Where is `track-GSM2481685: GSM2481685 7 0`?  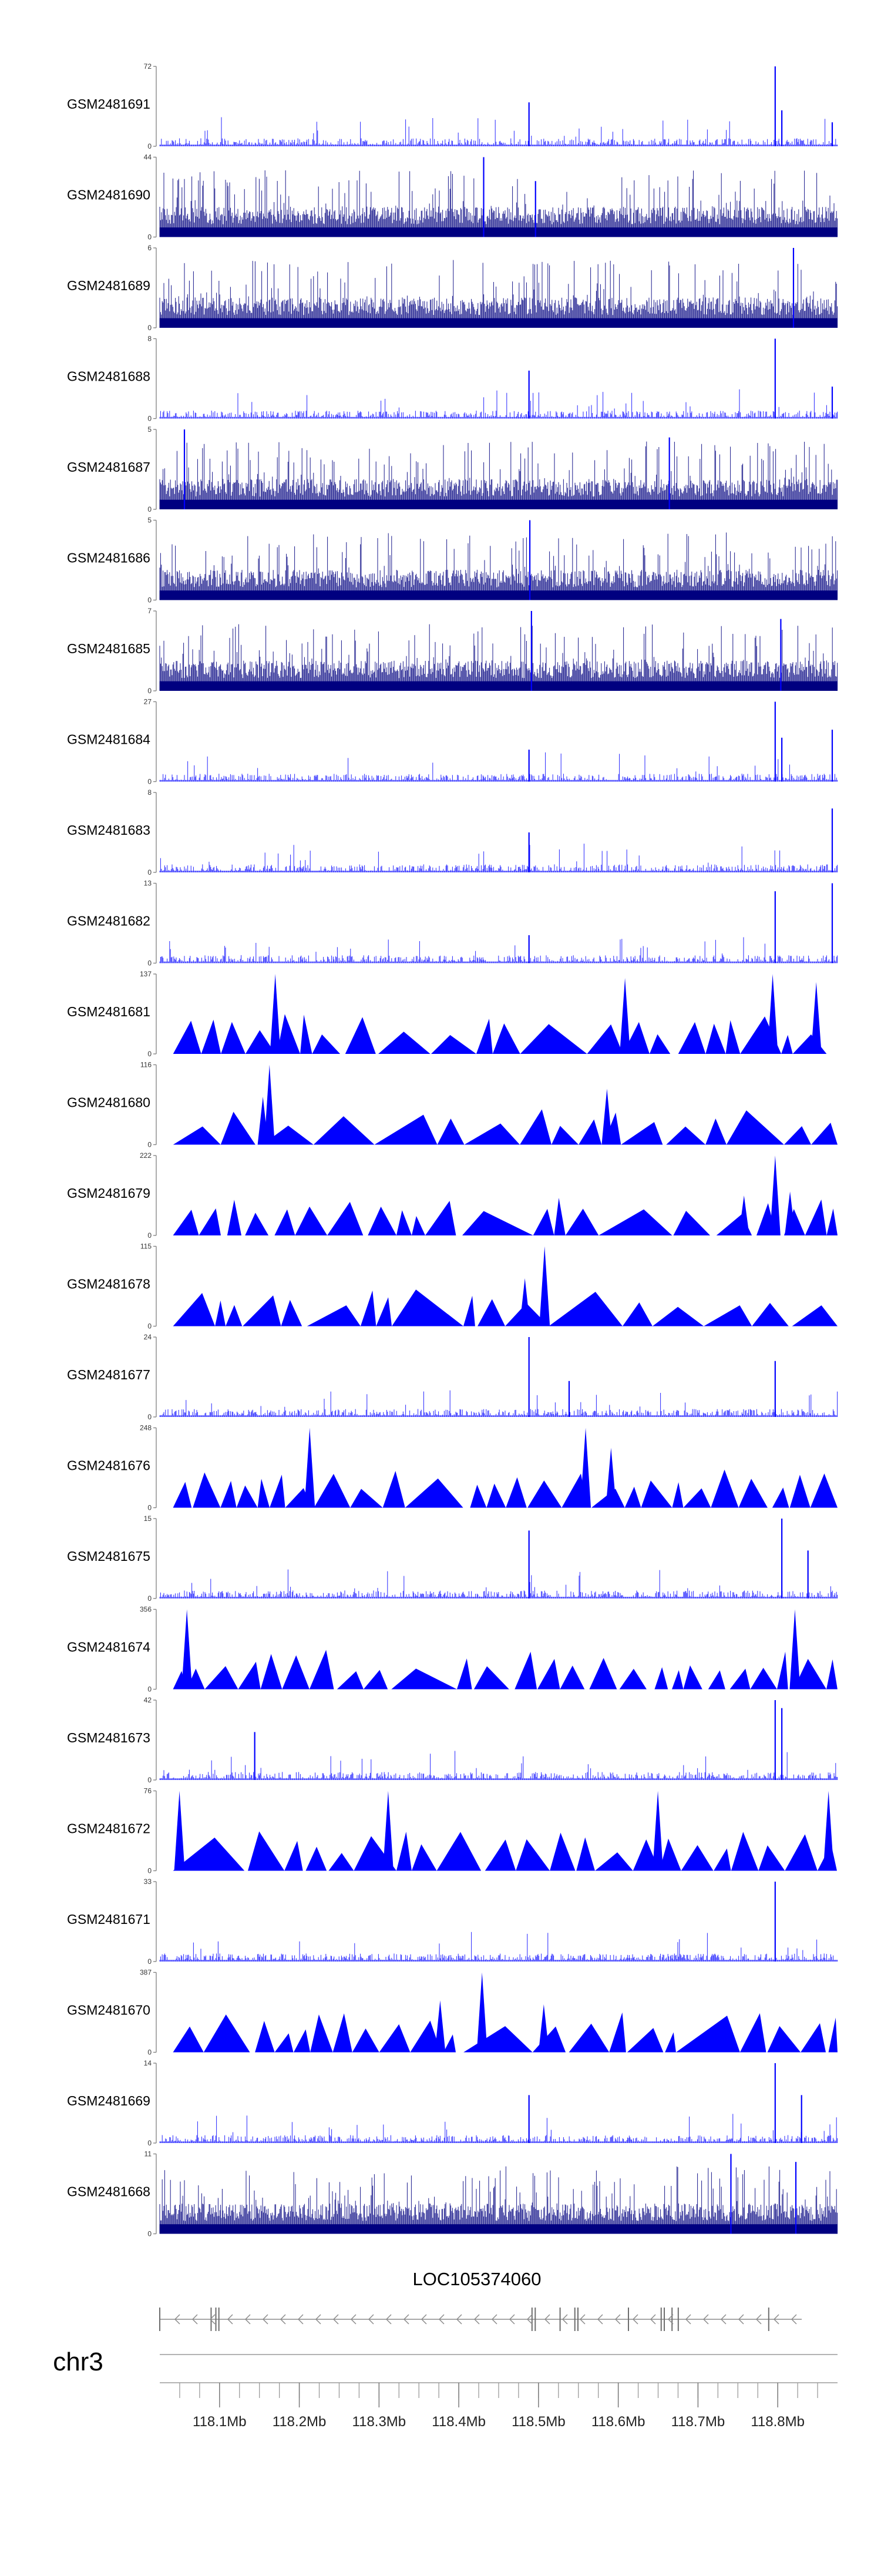
track-GSM2481685: GSM2481685 7 0 is located at coordinates (453, 651).